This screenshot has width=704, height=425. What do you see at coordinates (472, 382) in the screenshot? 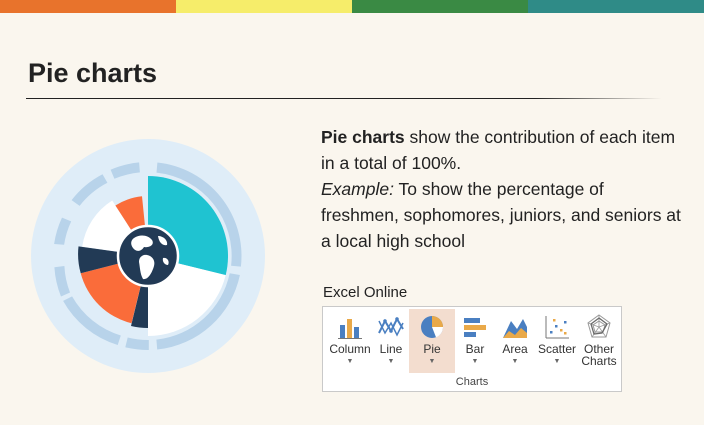
I see `charts-group-label: Charts` at bounding box center [472, 382].